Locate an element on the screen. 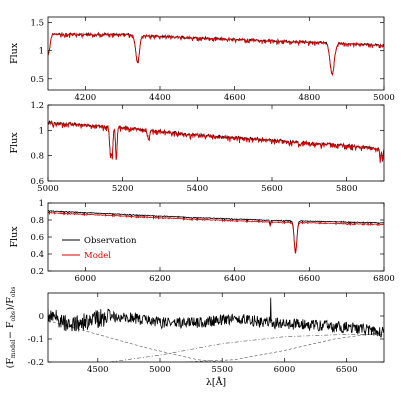  x-axis-label: λ[Å] is located at coordinates (216, 382).